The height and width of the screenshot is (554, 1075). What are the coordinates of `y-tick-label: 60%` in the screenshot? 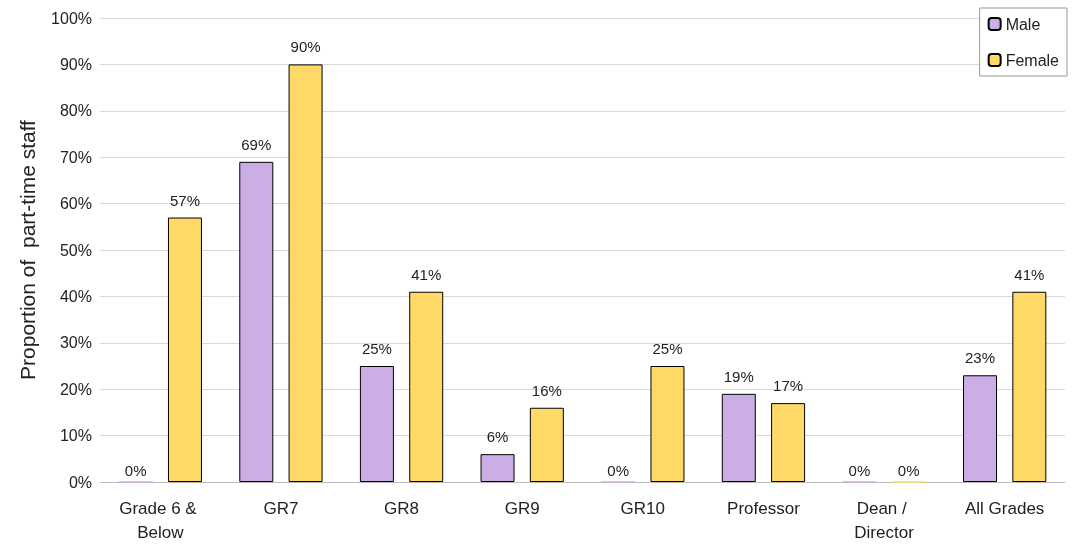 It's located at (75, 204).